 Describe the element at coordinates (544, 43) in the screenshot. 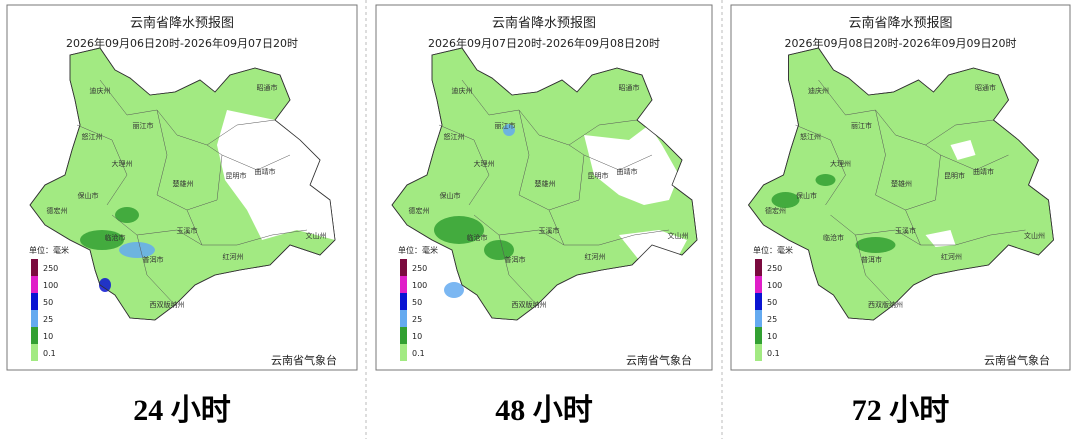

I see `period: 2026年09月07日20时-2026年09月08日20时` at that location.